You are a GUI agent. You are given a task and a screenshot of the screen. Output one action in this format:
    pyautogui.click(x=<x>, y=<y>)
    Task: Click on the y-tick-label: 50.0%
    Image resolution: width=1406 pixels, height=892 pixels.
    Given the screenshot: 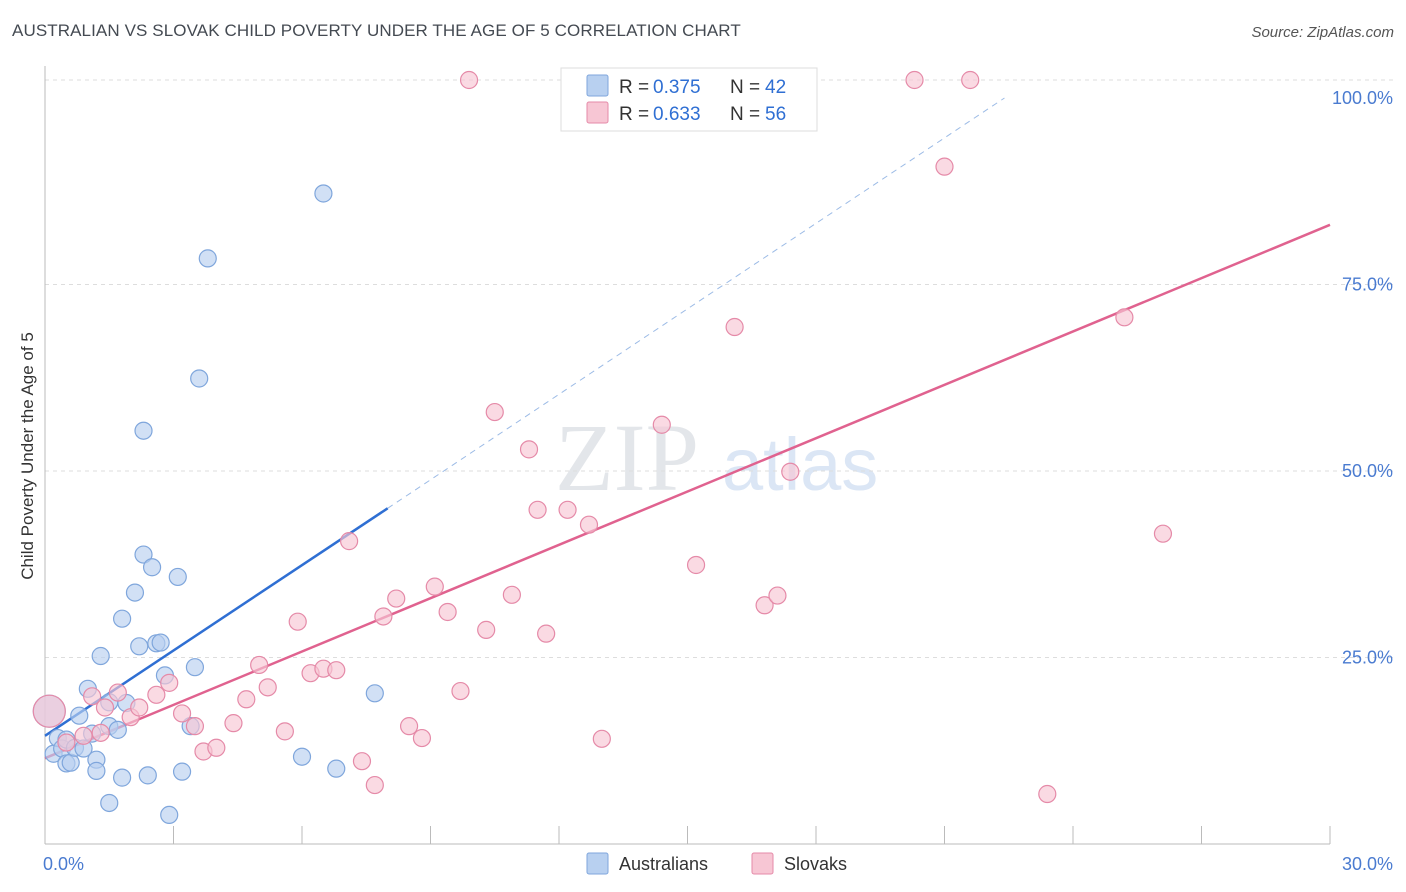 What is the action you would take?
    pyautogui.click(x=1367, y=471)
    